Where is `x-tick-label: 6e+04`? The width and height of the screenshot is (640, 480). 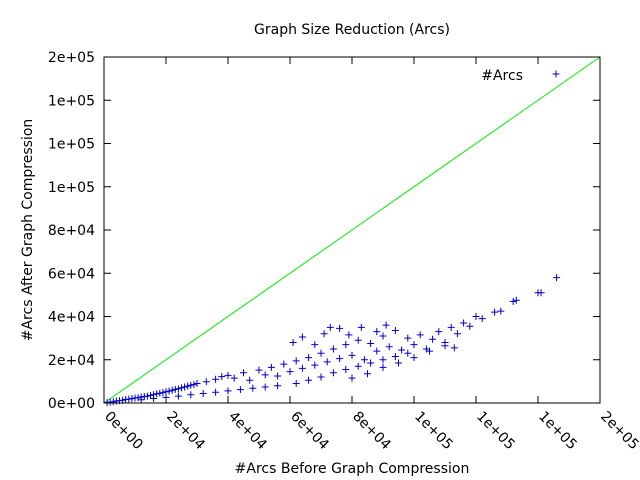
x-tick-label: 6e+04 is located at coordinates (309, 431).